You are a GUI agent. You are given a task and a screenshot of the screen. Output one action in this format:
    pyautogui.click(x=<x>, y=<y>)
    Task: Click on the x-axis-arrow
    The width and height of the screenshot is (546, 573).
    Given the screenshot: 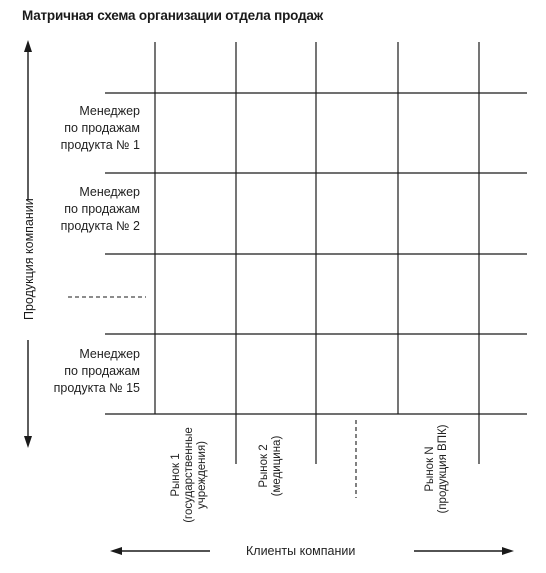 What is the action you would take?
    pyautogui.click(x=312, y=551)
    